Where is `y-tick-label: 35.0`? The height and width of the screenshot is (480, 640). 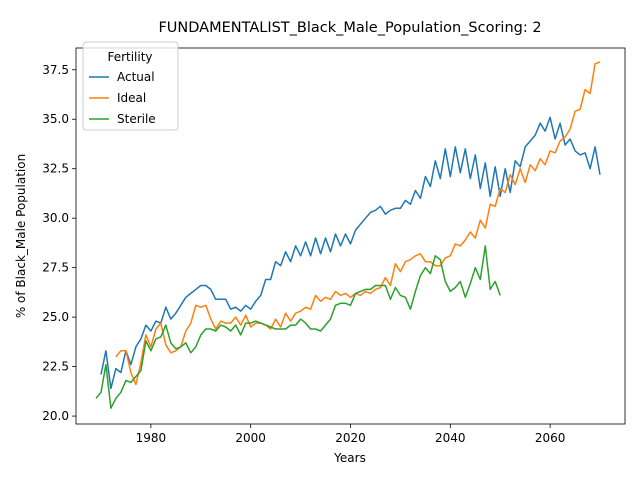 y-tick-label: 35.0 is located at coordinates (55, 119).